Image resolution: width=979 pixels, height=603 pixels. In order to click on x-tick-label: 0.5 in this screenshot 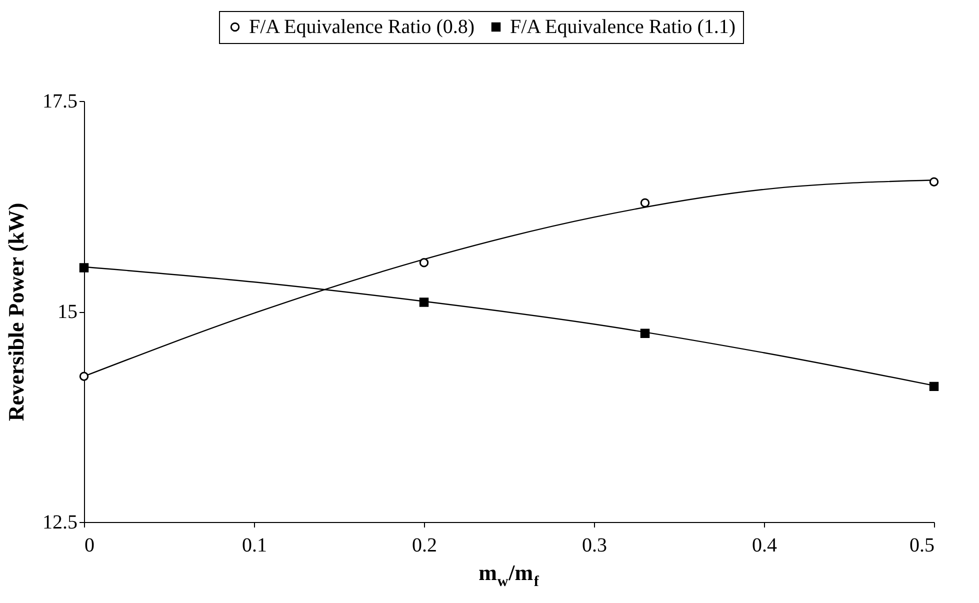, I will do `click(922, 545)`.